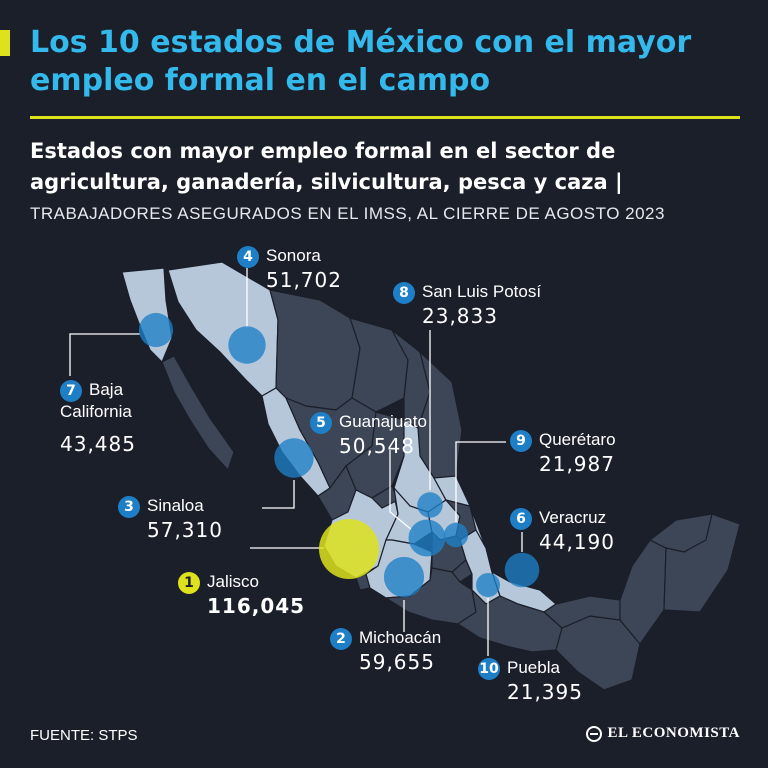  What do you see at coordinates (521, 519) in the screenshot?
I see `rank-badge-6: 6` at bounding box center [521, 519].